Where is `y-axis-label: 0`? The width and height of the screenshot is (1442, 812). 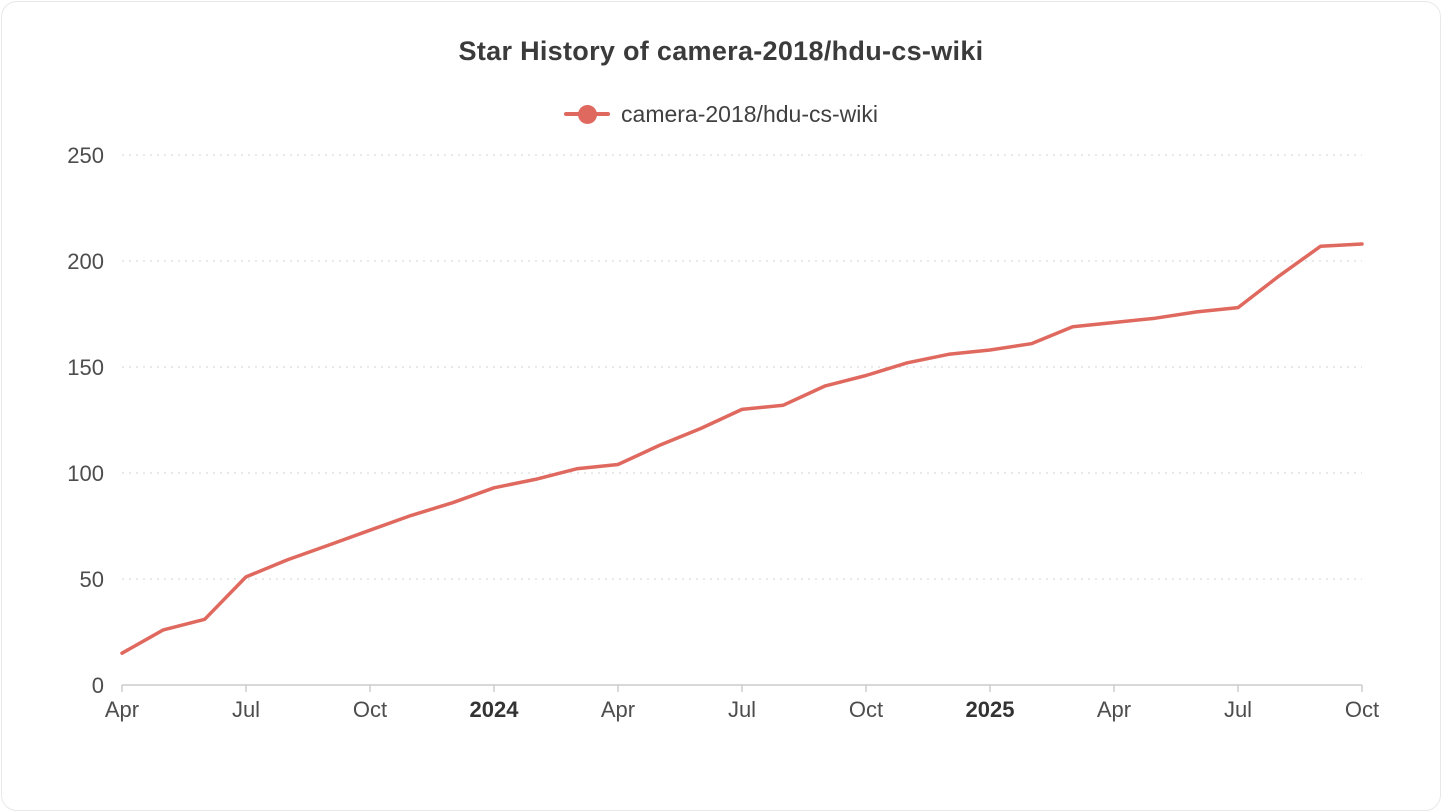
y-axis-label: 0 is located at coordinates (98, 685).